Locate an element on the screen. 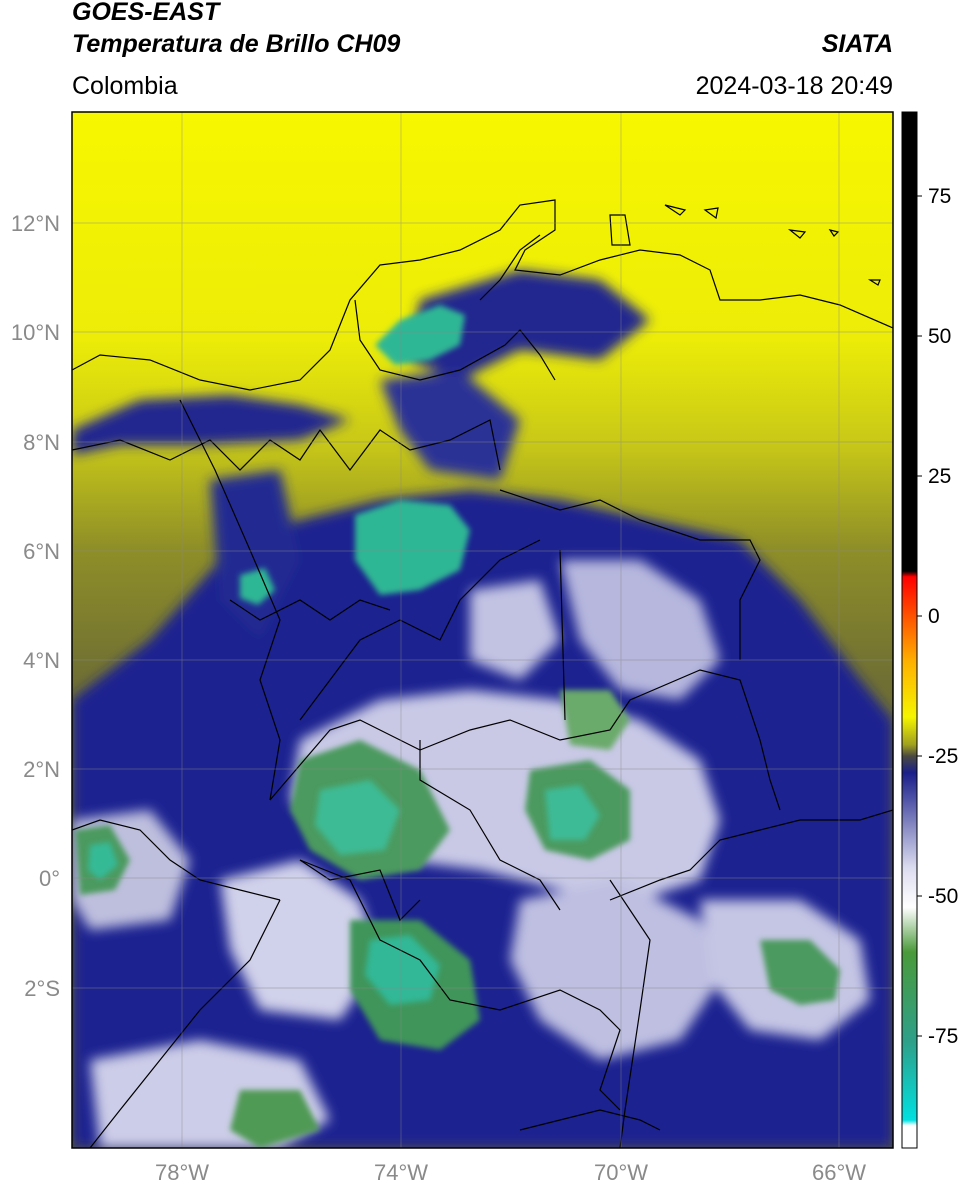  lon-tick-label: 78°W is located at coordinates (182, 1172).